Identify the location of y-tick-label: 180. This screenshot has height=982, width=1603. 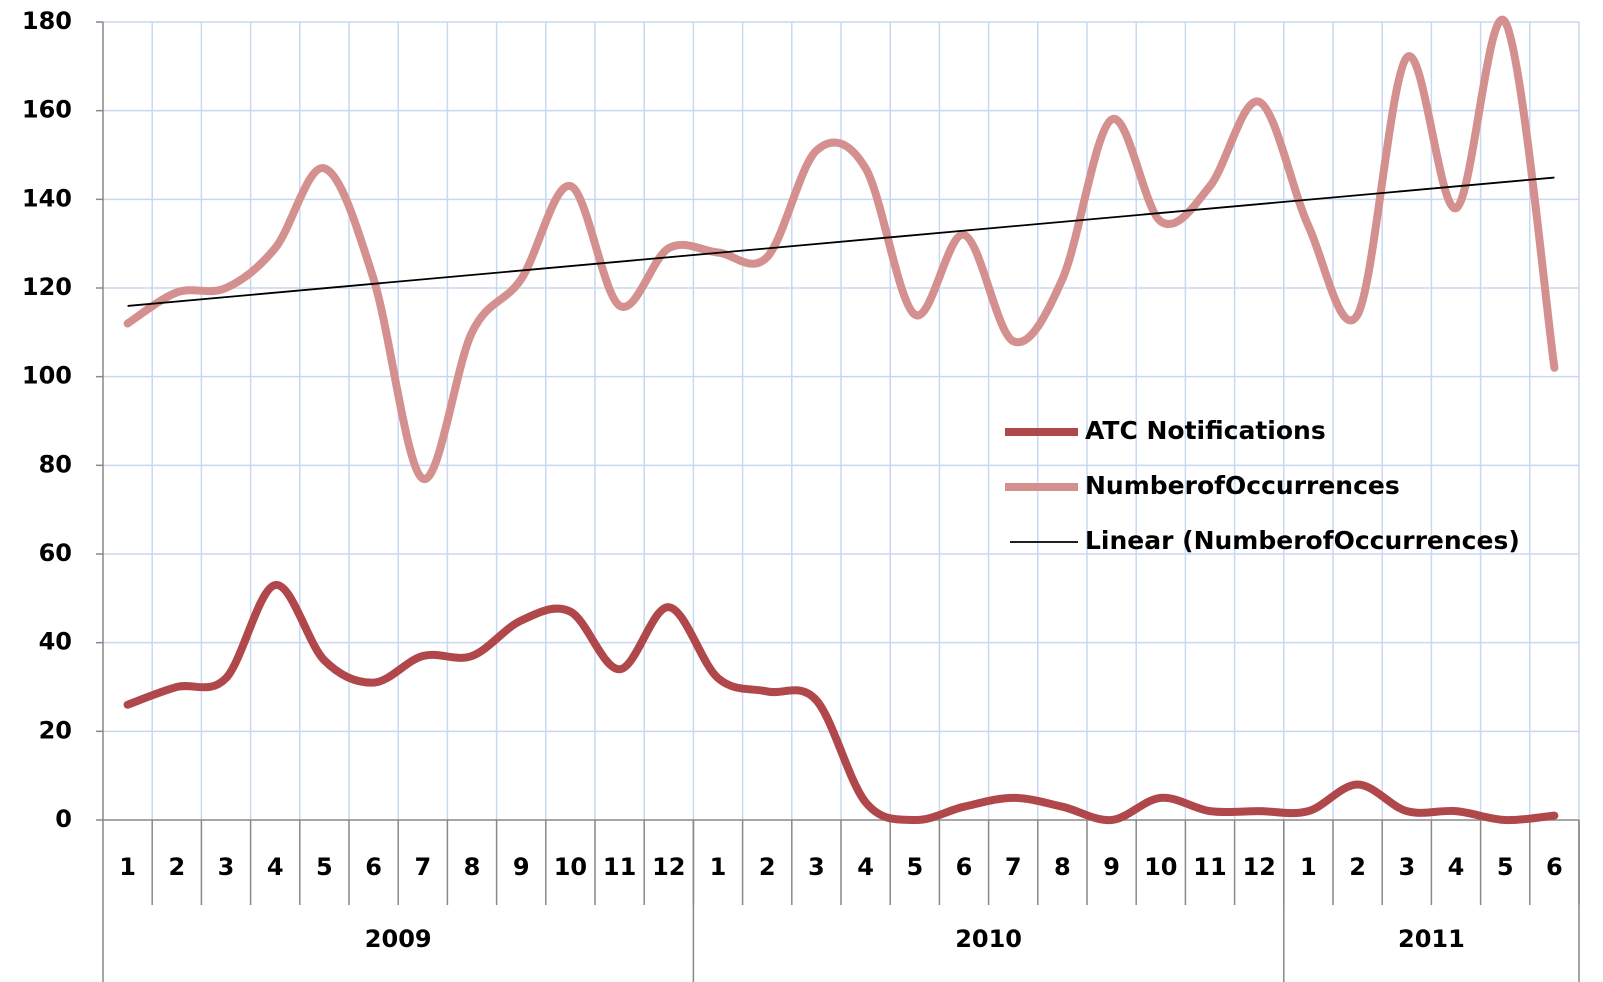
(47, 21).